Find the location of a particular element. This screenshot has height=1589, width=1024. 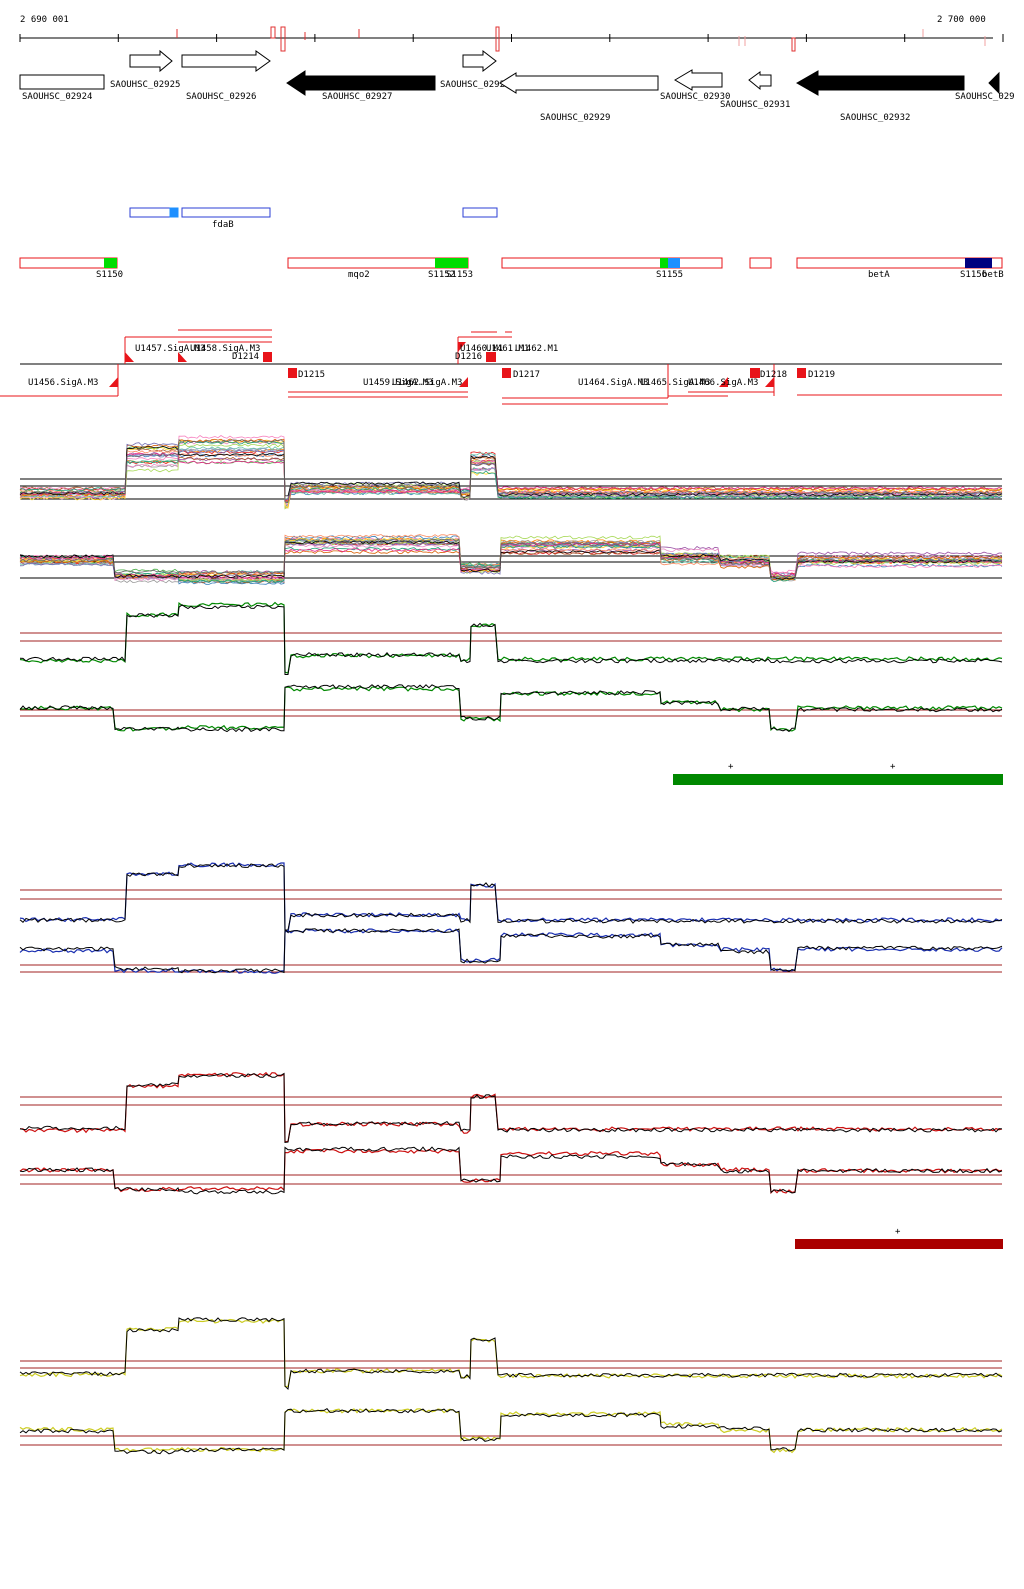

ruler-markers is located at coordinates (581, 39).